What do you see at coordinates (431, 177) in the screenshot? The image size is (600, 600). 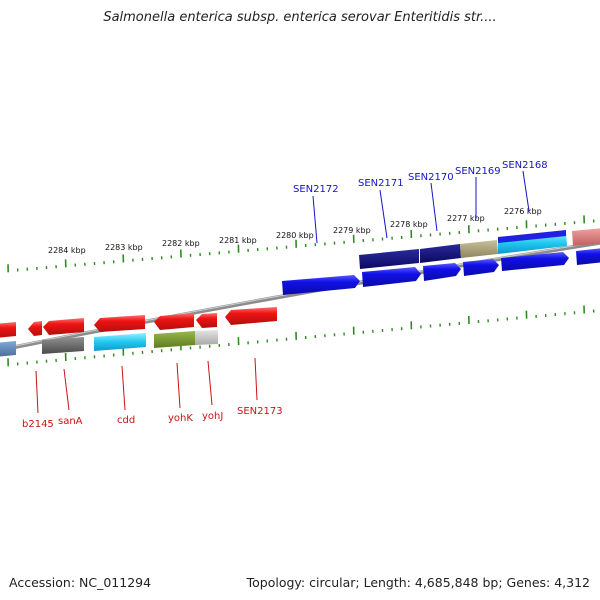 I see `gene-label-sen2170: SEN2170` at bounding box center [431, 177].